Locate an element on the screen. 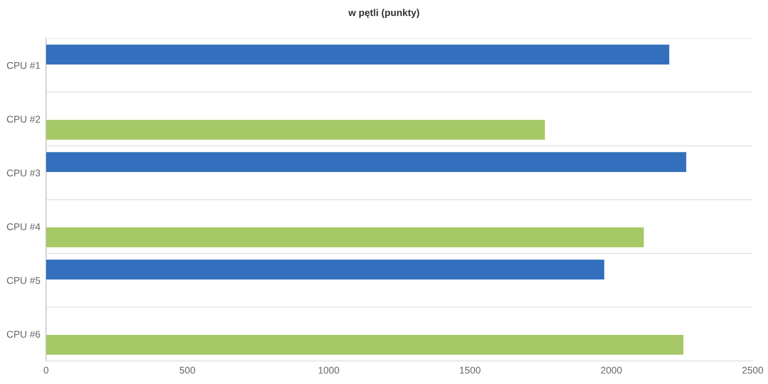  x-tick-label: 0 is located at coordinates (46, 370).